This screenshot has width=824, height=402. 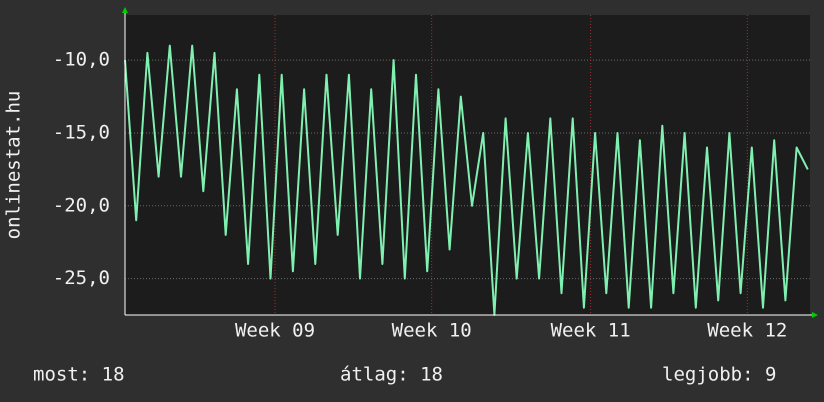 I want to click on footer-stat: legjobb: 9, so click(x=719, y=375).